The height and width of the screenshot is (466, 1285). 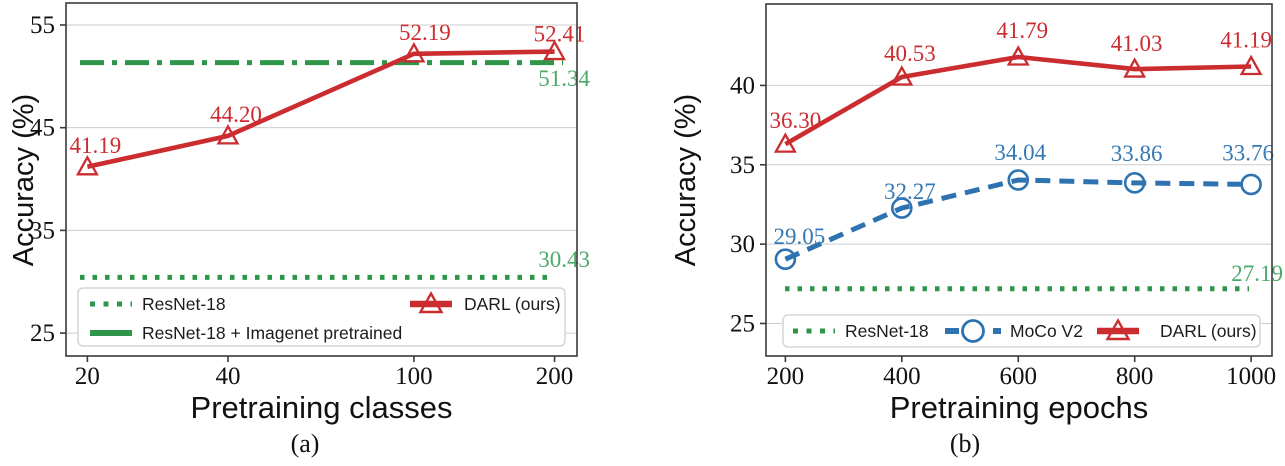 I want to click on x-tick-label: 1000, so click(x=1251, y=376).